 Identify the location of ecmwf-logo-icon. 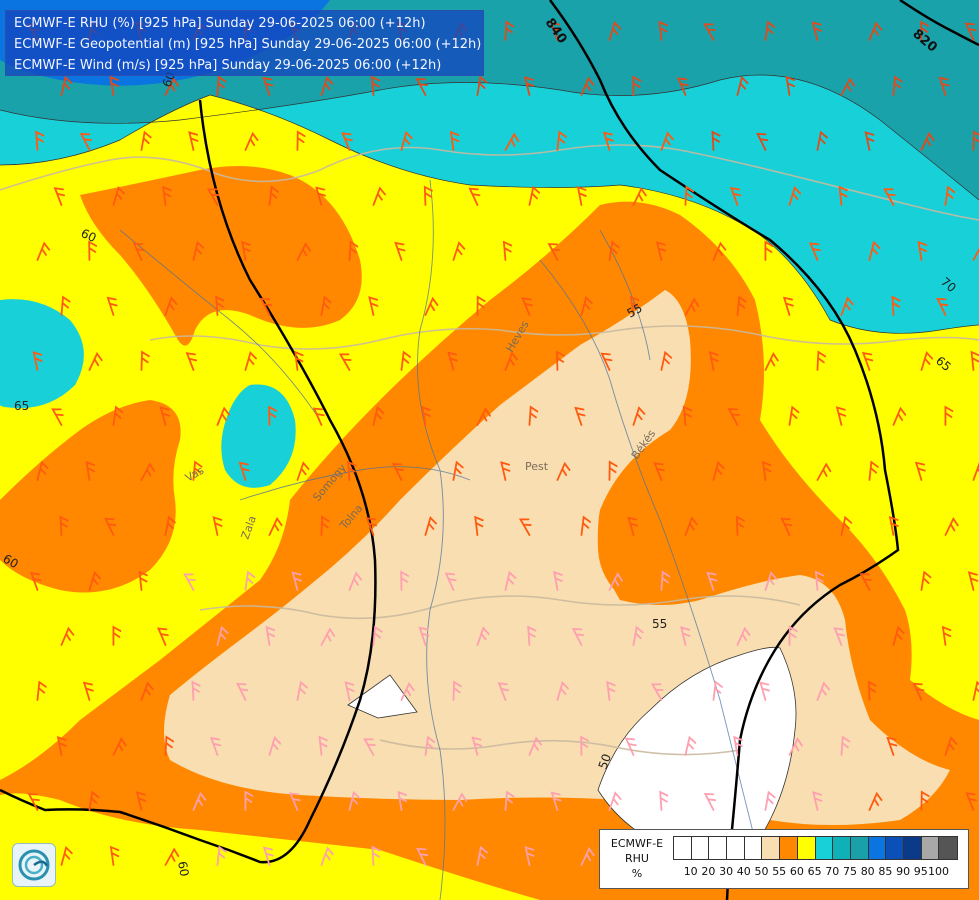
(34, 865).